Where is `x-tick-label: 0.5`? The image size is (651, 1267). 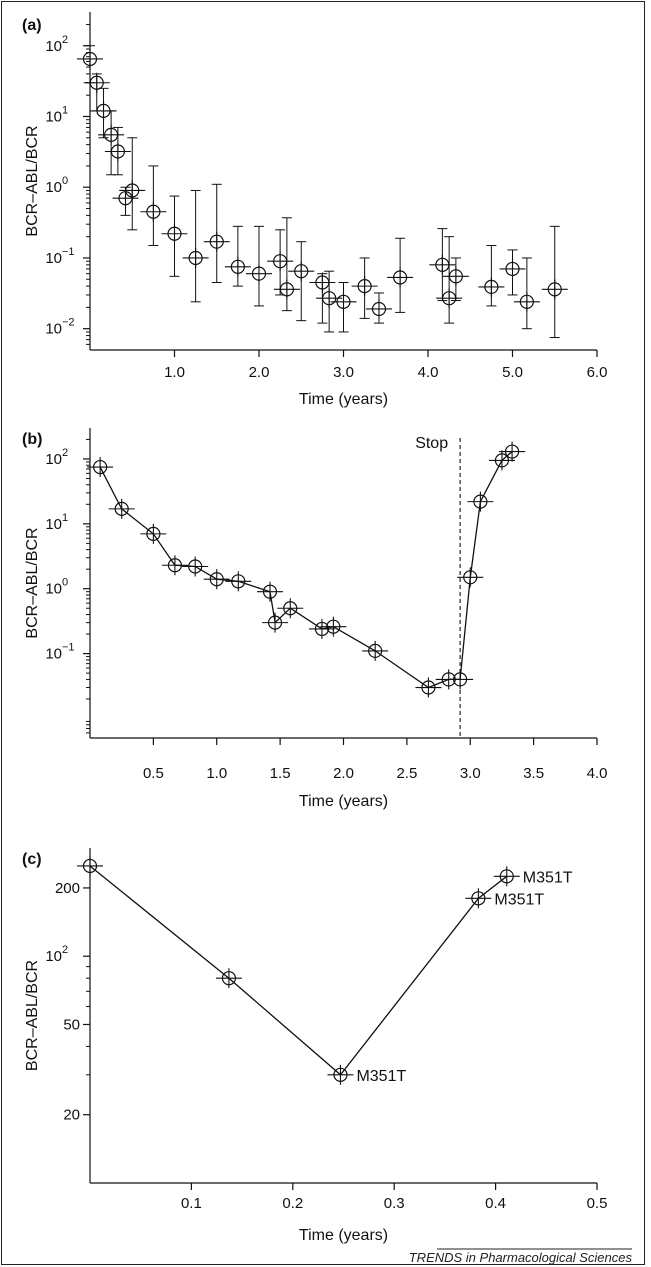
x-tick-label: 0.5 is located at coordinates (153, 773).